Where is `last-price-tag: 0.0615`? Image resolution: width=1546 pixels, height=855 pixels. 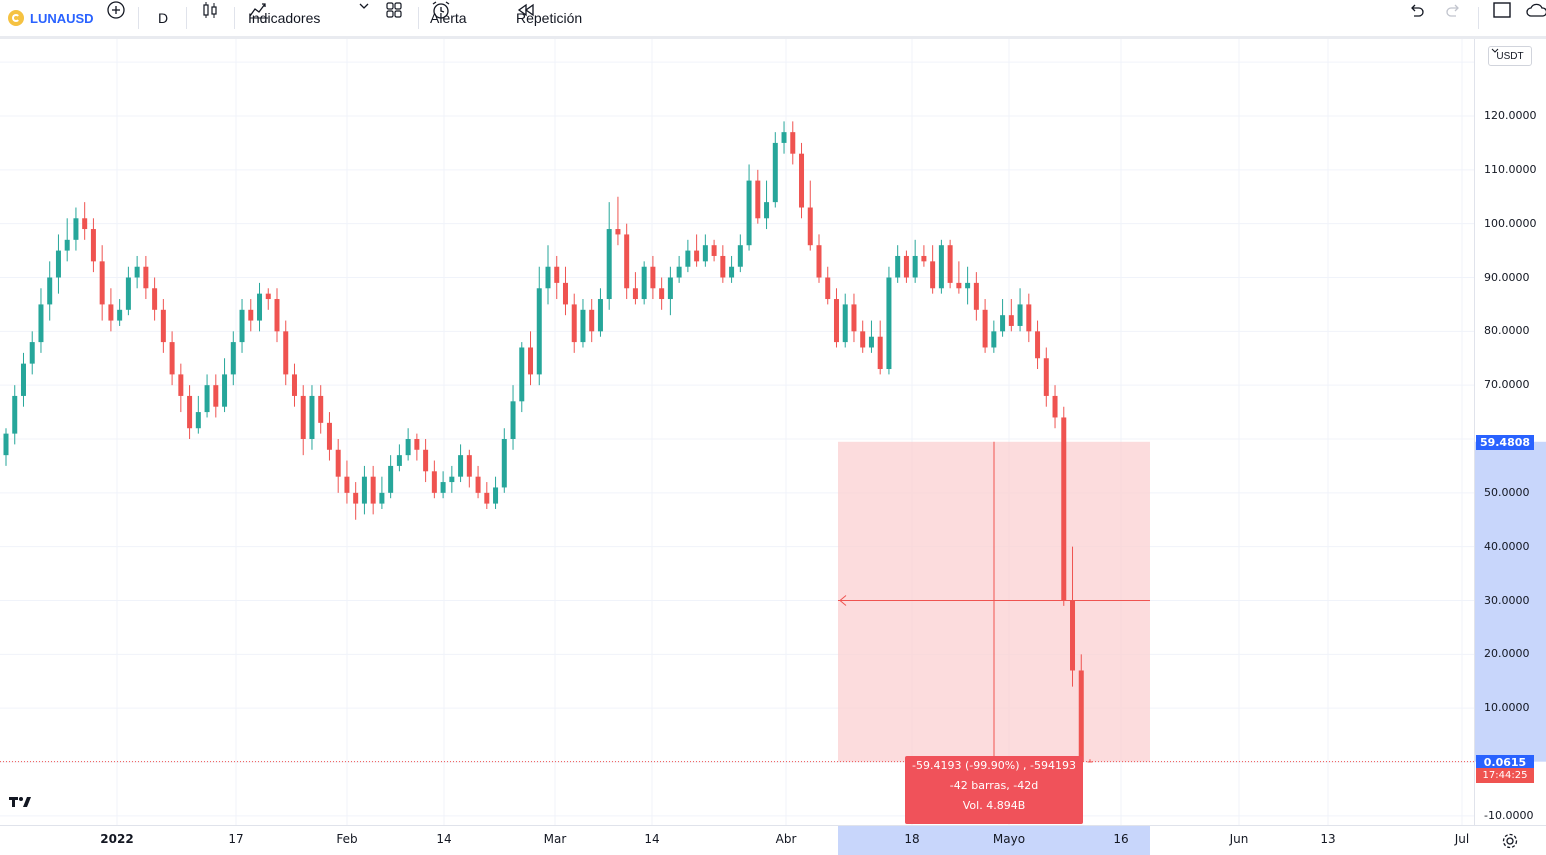 last-price-tag: 0.0615 is located at coordinates (1505, 762).